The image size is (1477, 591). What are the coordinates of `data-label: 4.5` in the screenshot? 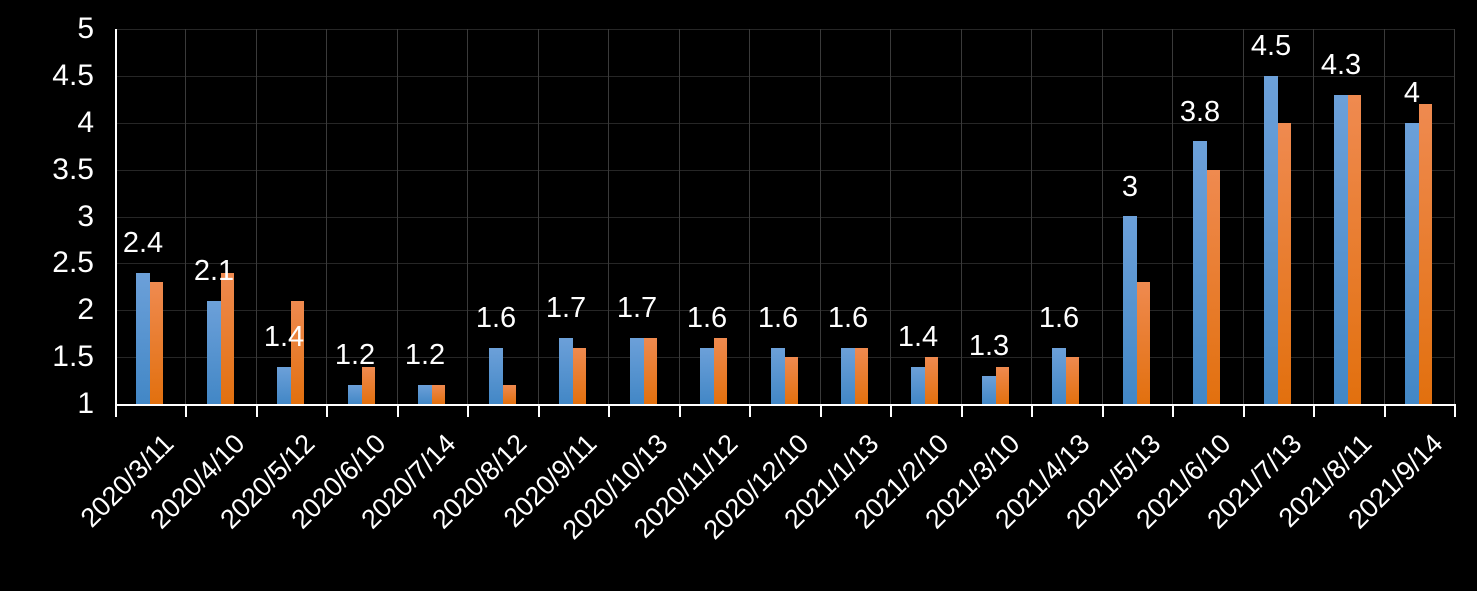 It's located at (1271, 46).